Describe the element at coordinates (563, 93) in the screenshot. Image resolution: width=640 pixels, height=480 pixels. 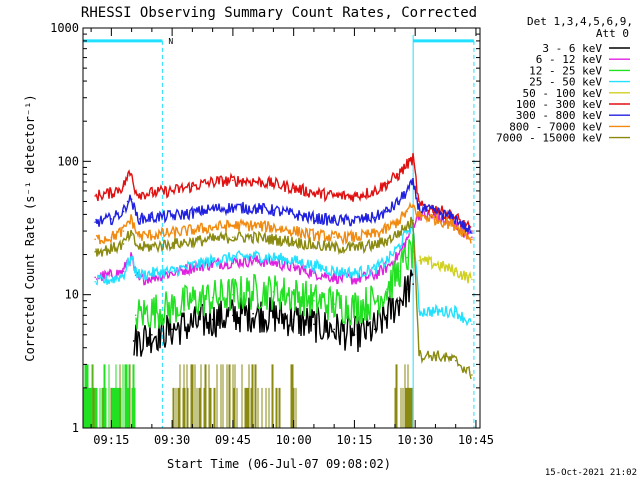
I see `legend-label: 50 - 100 keV` at that location.